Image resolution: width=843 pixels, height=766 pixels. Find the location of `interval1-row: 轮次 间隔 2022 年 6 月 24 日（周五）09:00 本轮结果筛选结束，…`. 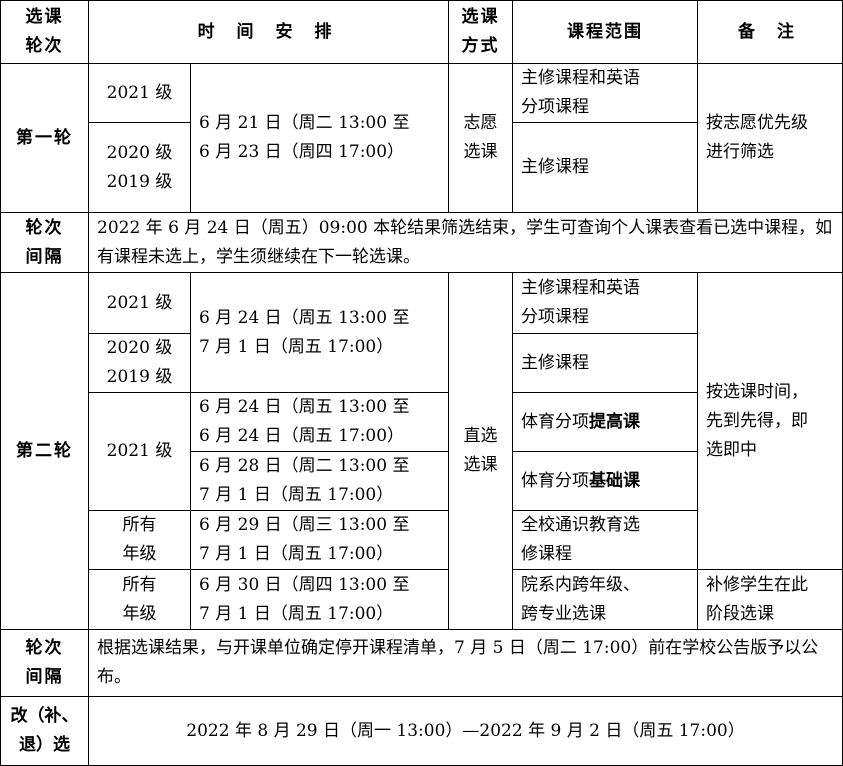

interval1-row: 轮次 间隔 2022 年 6 月 24 日（周五）09:00 本轮结果筛选结束，… is located at coordinates (421, 242).